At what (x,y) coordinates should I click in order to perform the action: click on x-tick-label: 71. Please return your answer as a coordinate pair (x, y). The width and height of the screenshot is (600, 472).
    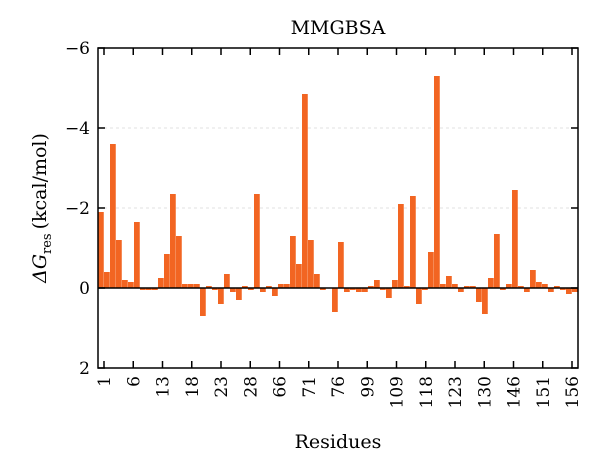
    Looking at the image, I should click on (310, 387).